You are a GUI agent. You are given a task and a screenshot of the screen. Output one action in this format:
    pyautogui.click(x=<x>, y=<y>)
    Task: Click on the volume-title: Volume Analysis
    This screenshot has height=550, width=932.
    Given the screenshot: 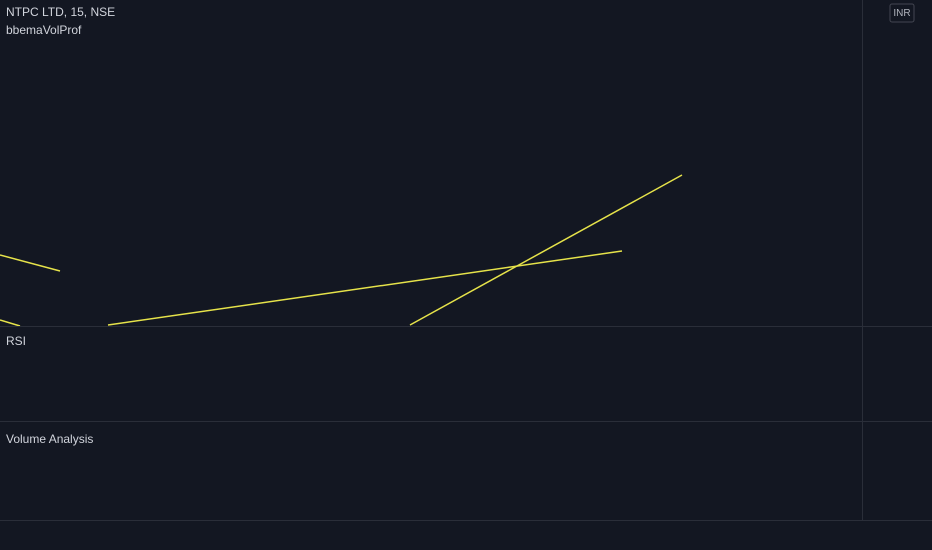 What is the action you would take?
    pyautogui.click(x=49, y=439)
    